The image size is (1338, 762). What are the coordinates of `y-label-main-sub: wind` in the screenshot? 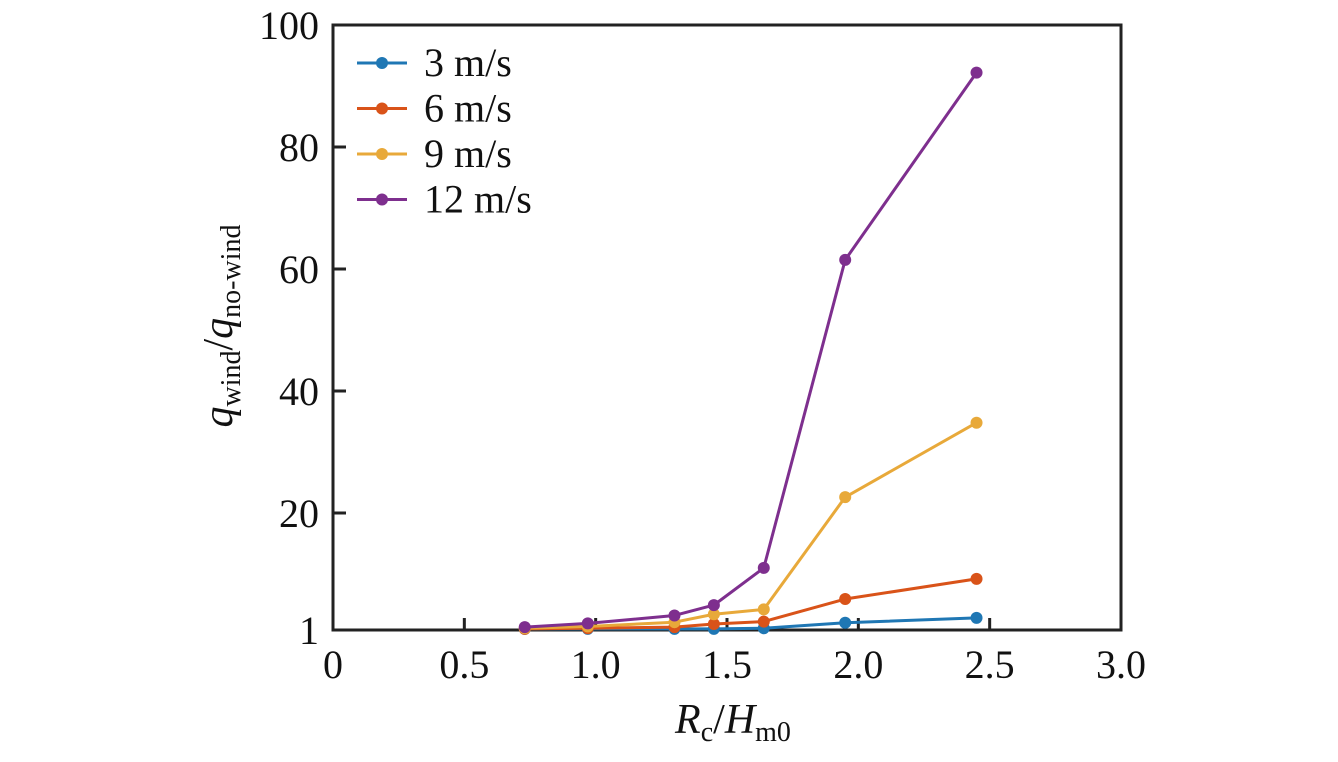 It's located at (231, 379).